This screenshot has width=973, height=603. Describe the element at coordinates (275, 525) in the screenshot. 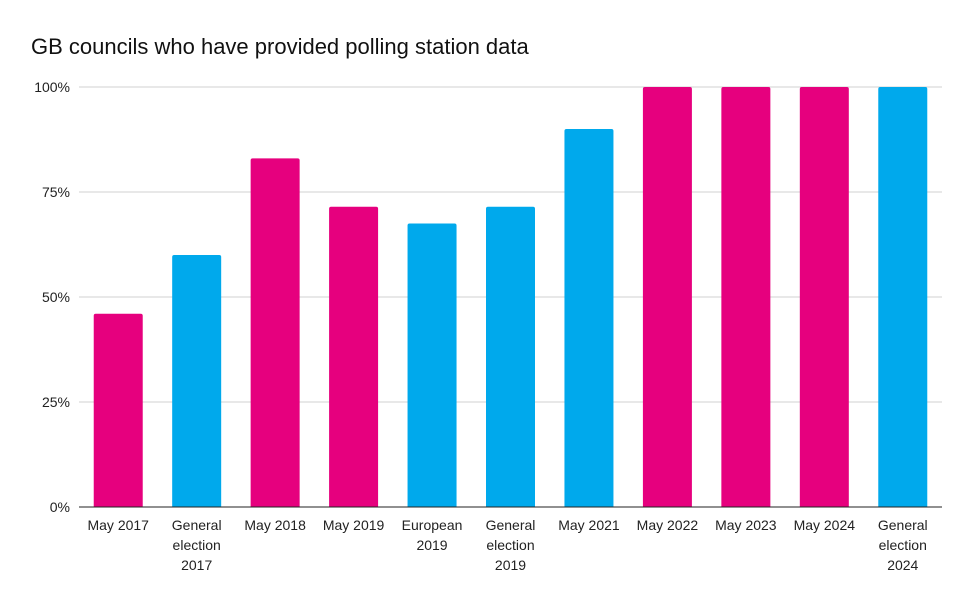

I see `x-tick-label: May 2018` at that location.